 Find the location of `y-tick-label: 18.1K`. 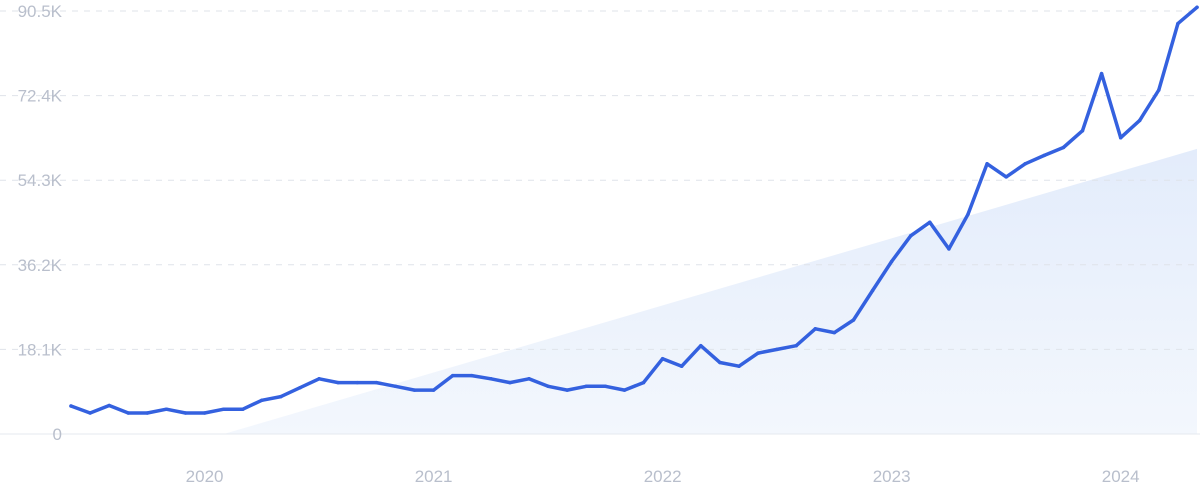

y-tick-label: 18.1K is located at coordinates (40, 349).